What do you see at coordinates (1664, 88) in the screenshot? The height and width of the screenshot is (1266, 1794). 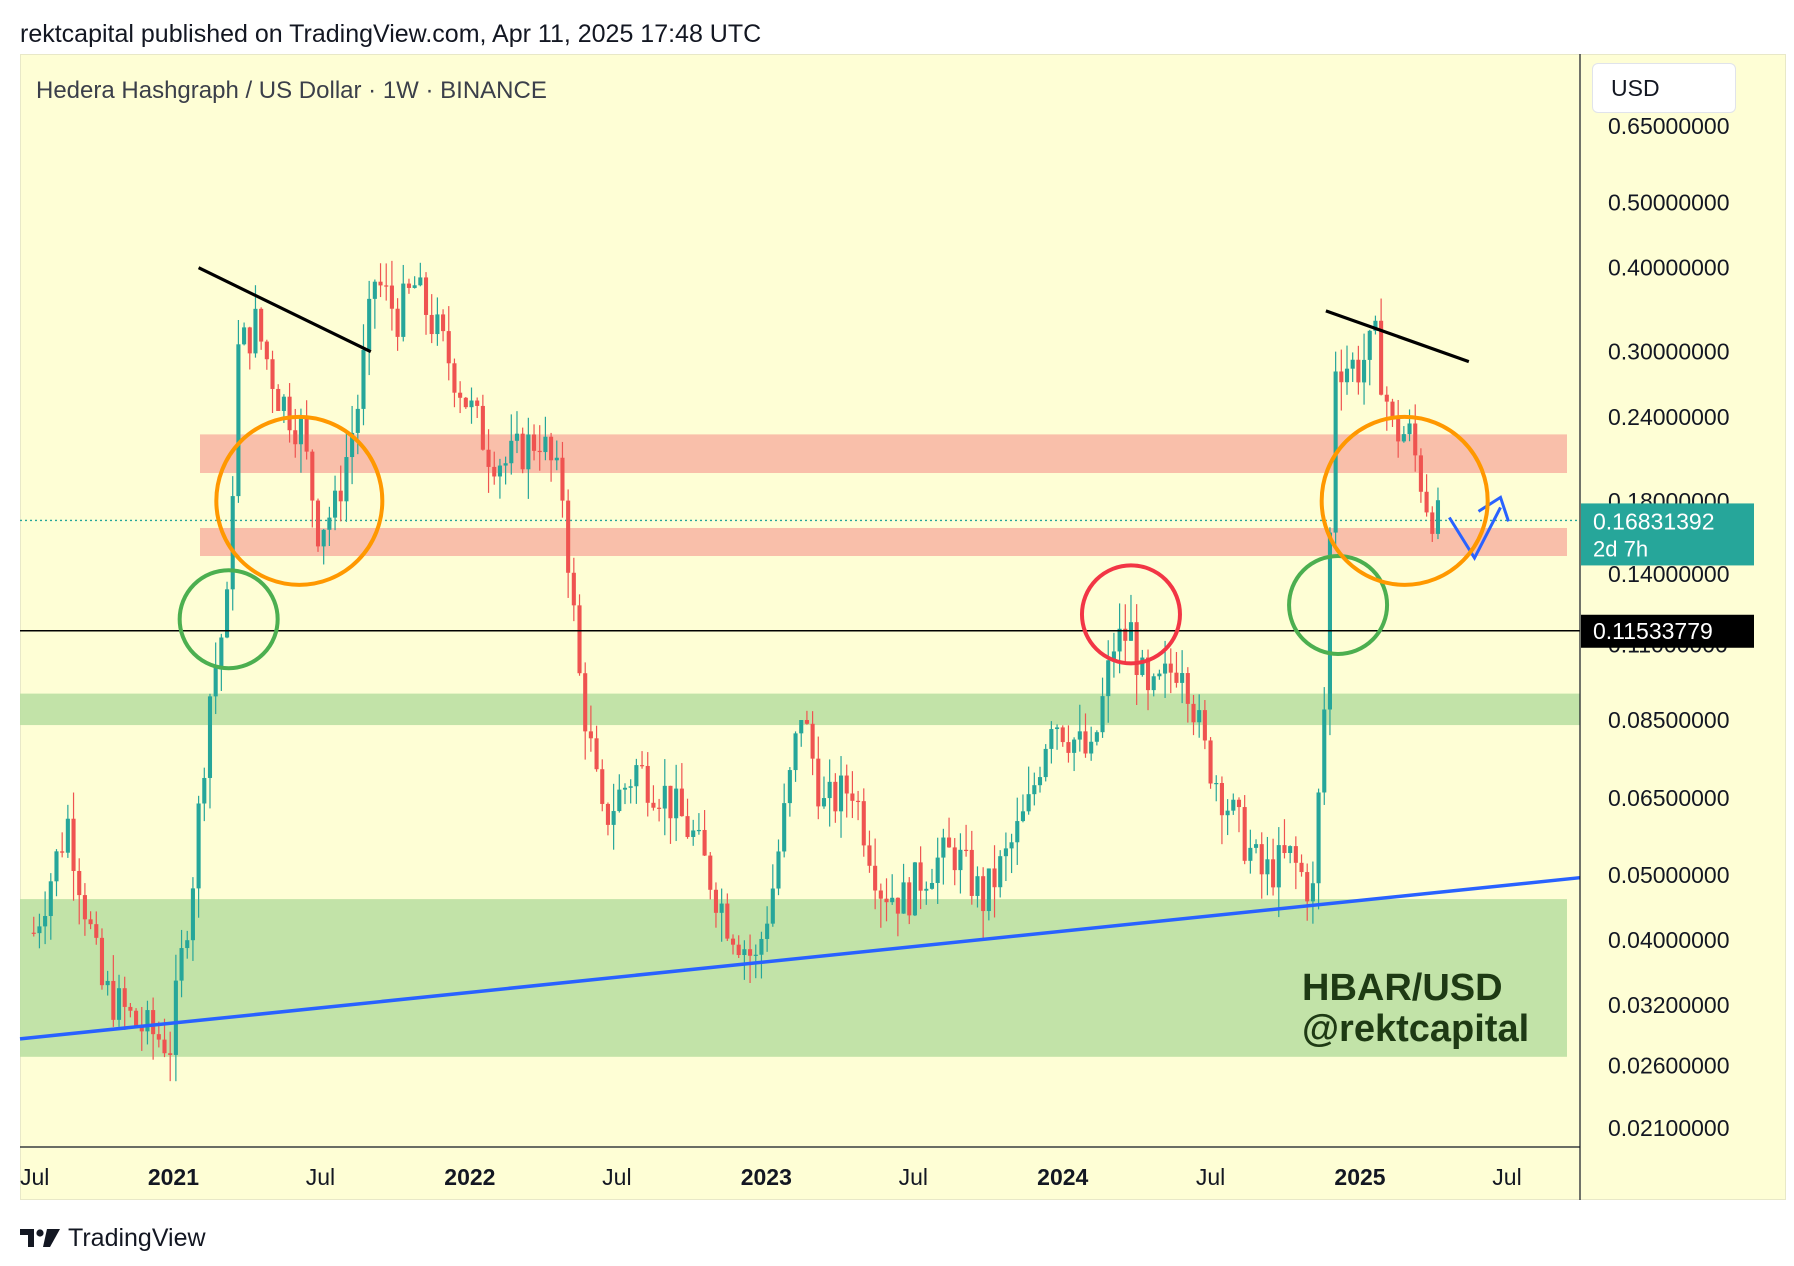 I see `currency-selector: USD` at bounding box center [1664, 88].